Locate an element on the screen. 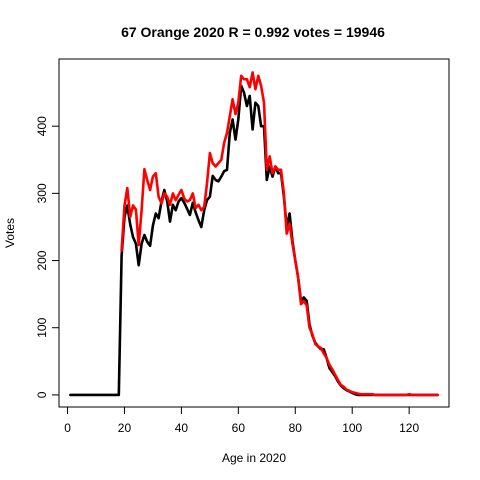 The width and height of the screenshot is (480, 480). x-axis-label: Age in 2020 is located at coordinates (254, 458).